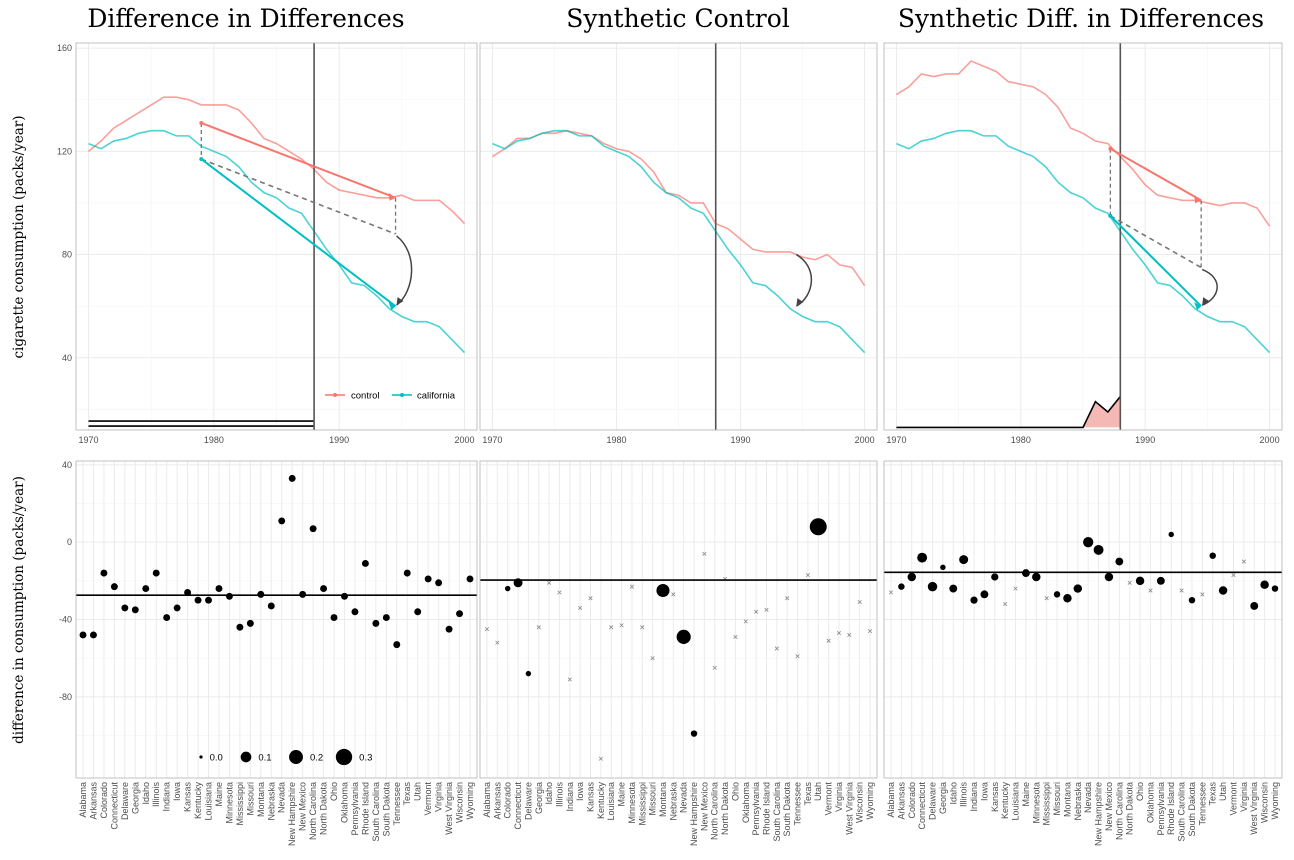 This screenshot has width=1294, height=860. I want to click on y-tick-label: -80, so click(65, 697).